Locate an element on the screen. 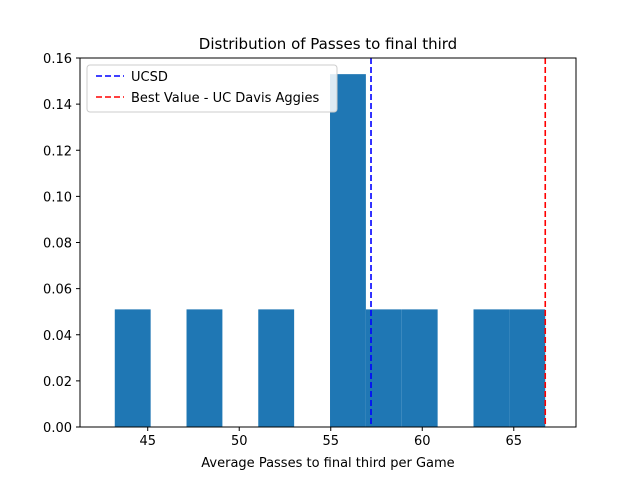 Image resolution: width=640 pixels, height=480 pixels. x-axis-label: Average Passes to final third per Game is located at coordinates (327, 463).